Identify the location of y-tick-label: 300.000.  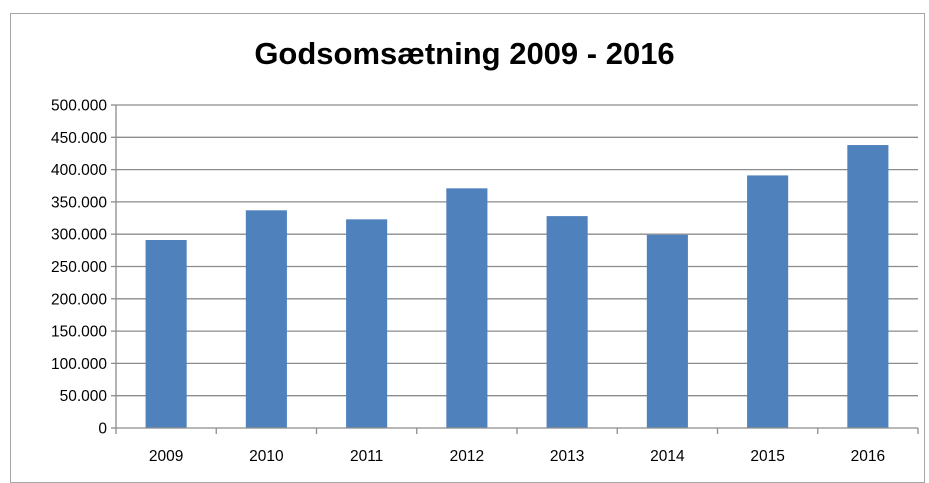
(79, 235).